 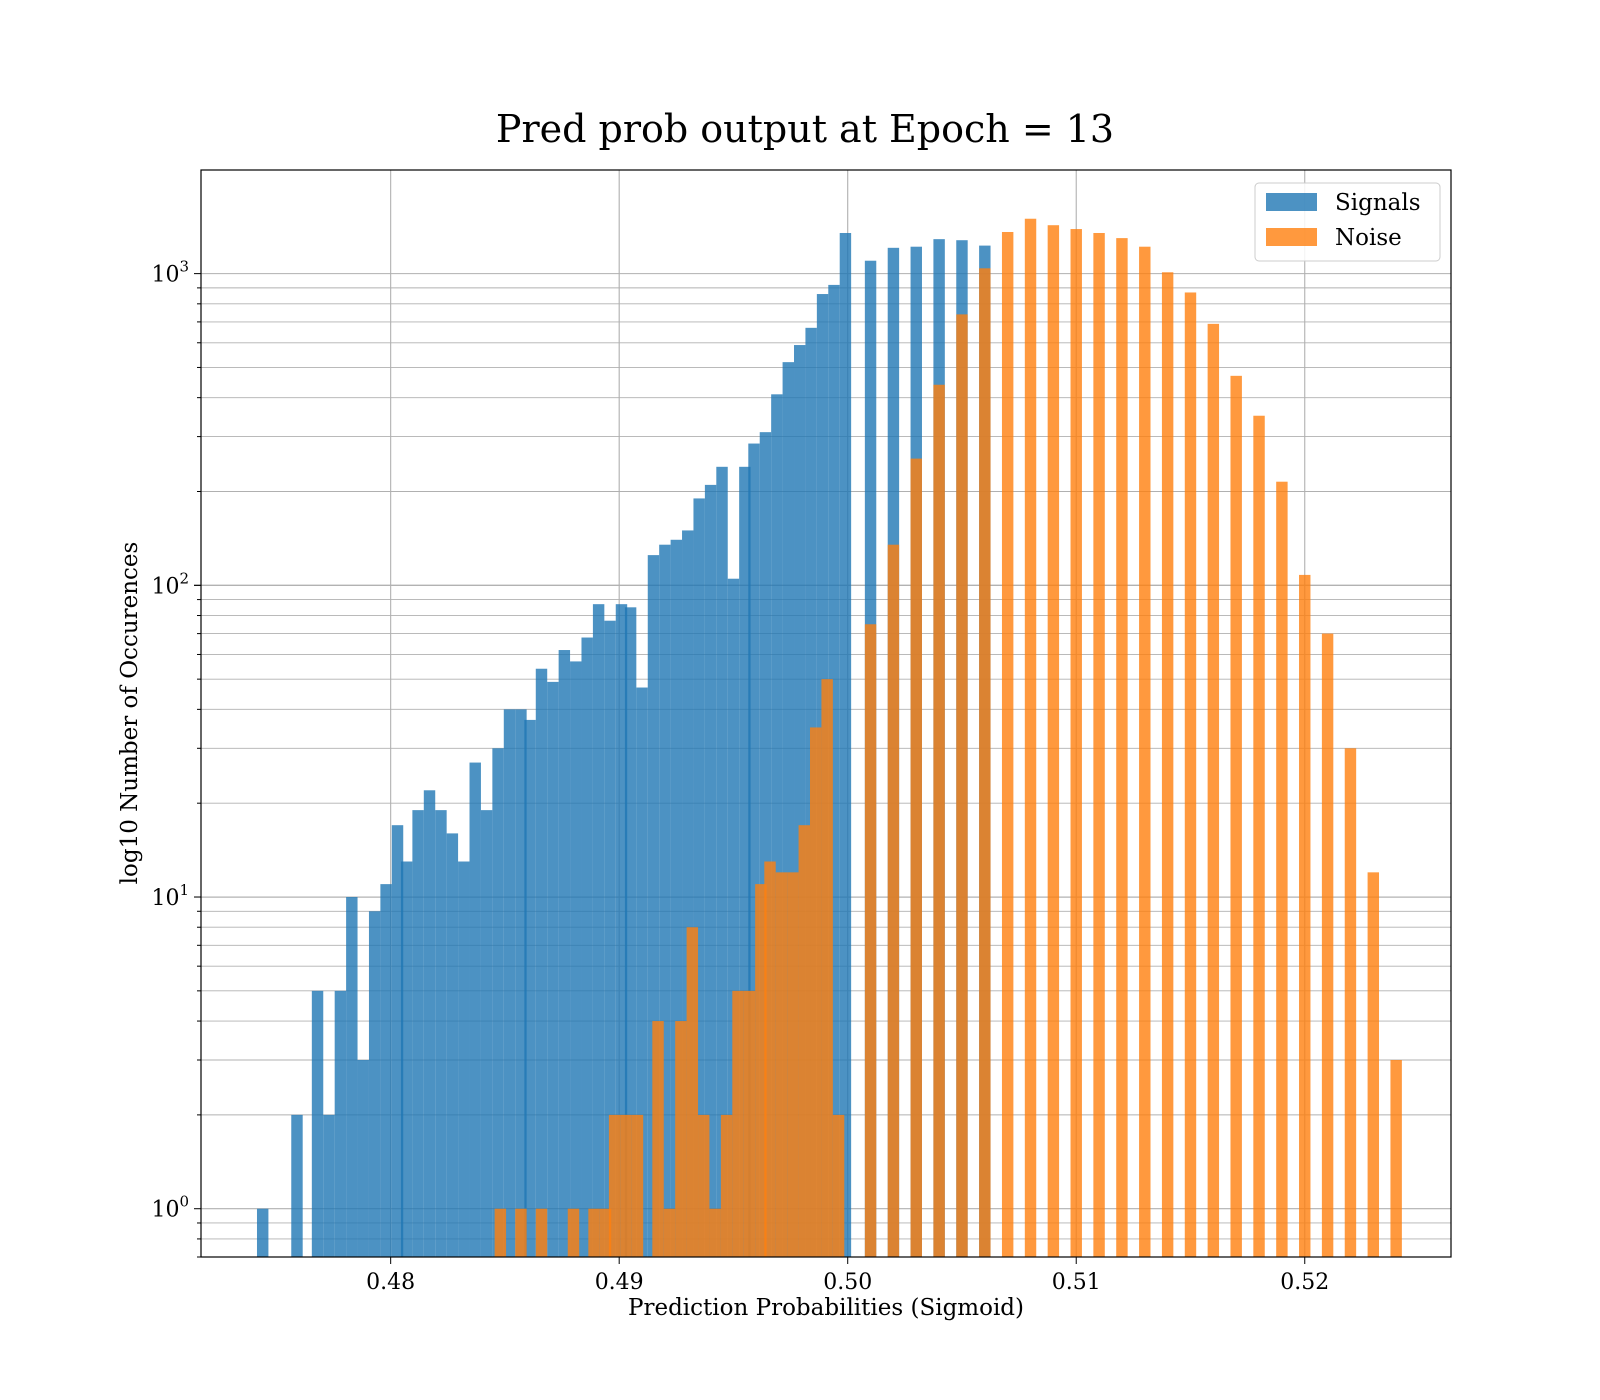 I want to click on legend-label-noise: Noise, so click(x=1368, y=238).